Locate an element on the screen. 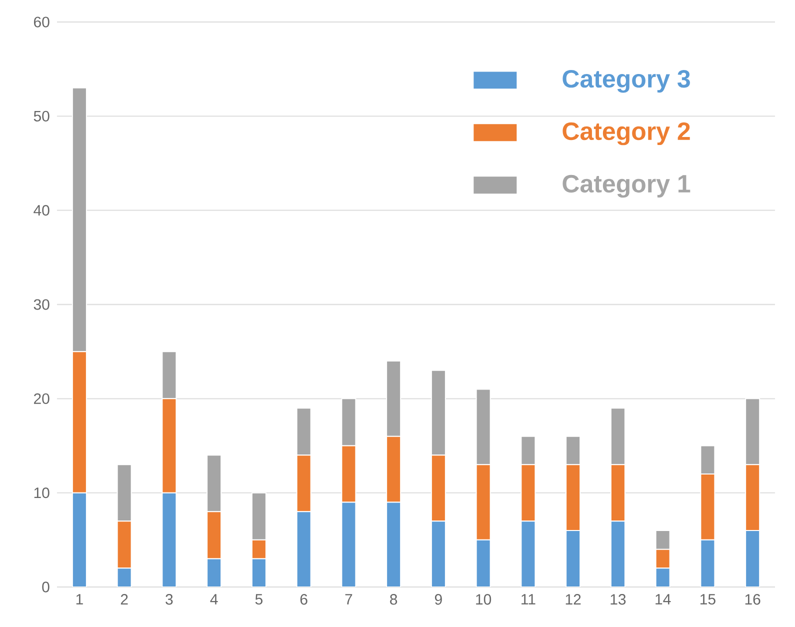  y-tick-label: 60 is located at coordinates (42, 22).